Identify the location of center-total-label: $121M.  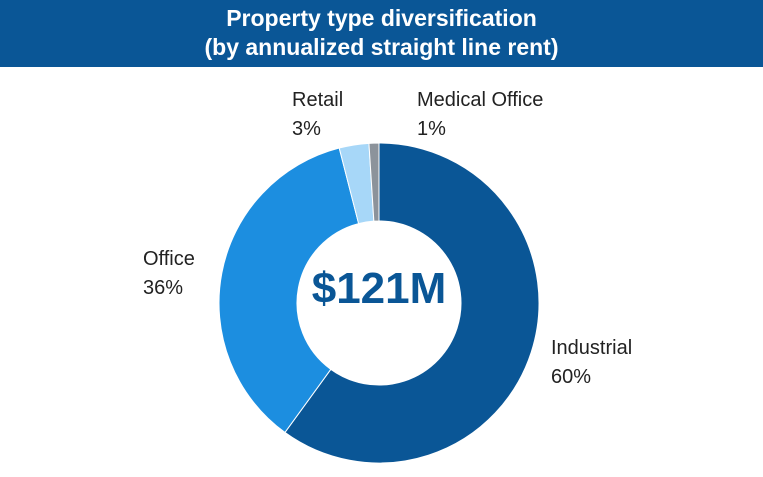
(379, 288).